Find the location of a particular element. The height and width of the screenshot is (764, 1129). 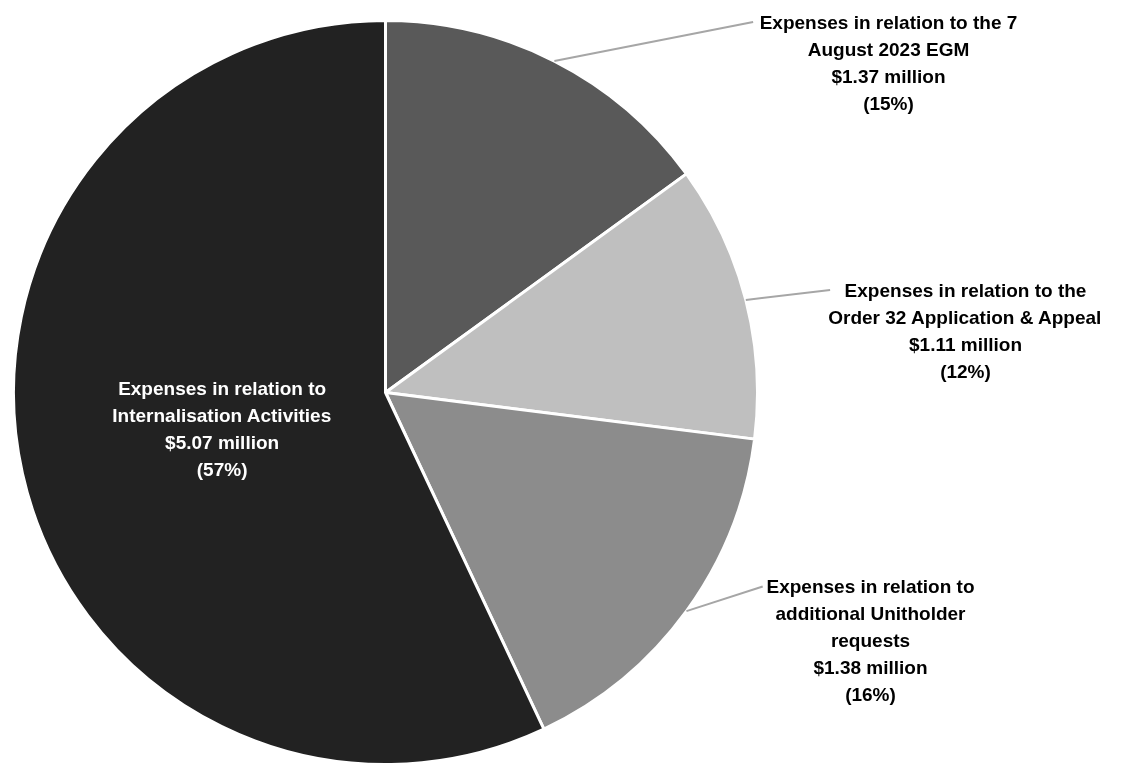

data-label: $5.07 million (57%) is located at coordinates (222, 456).